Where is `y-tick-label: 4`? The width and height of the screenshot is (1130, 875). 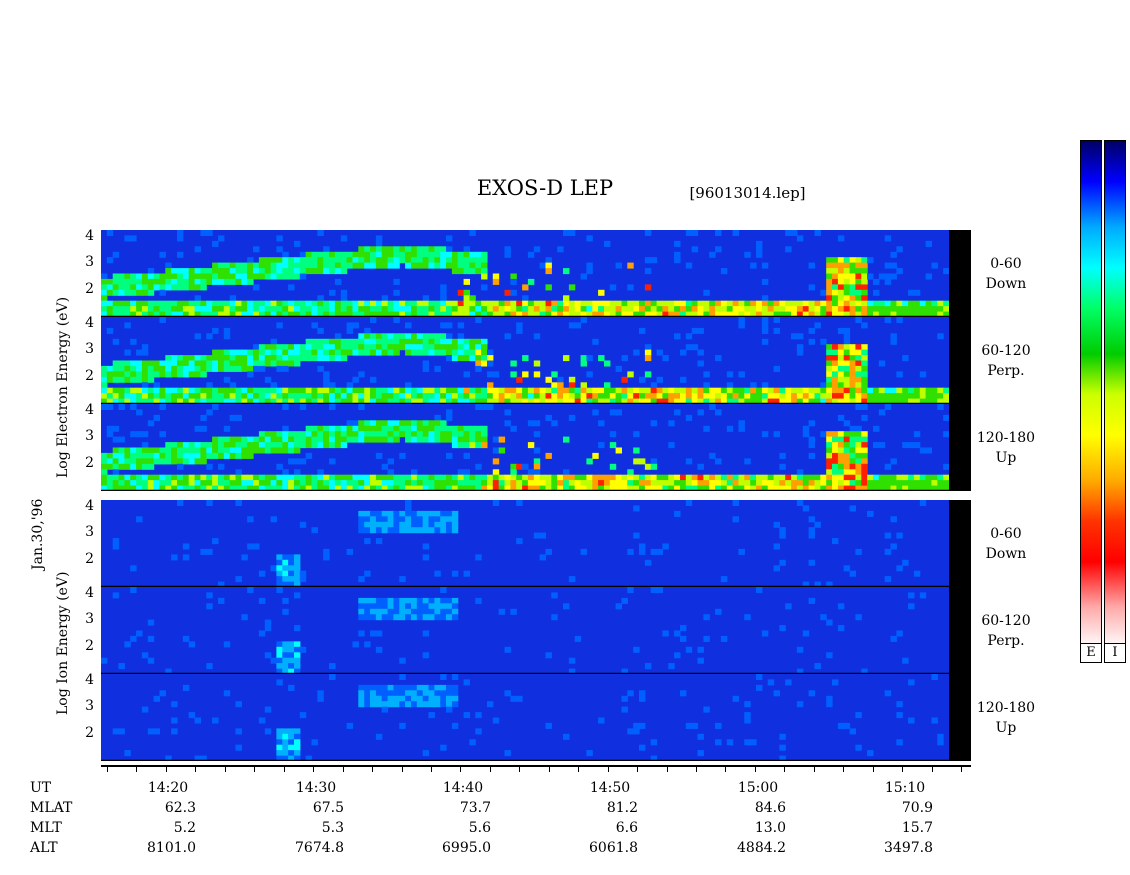
y-tick-label: 4 is located at coordinates (89, 323).